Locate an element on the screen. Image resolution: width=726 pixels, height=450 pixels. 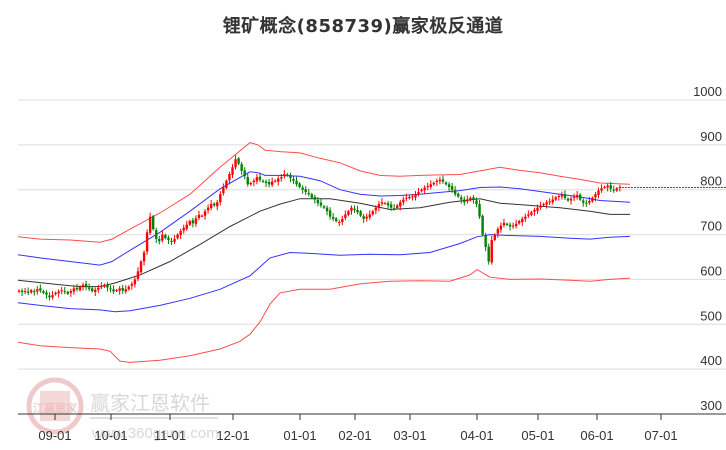
x-tick-label: 12-01 is located at coordinates (232, 435).